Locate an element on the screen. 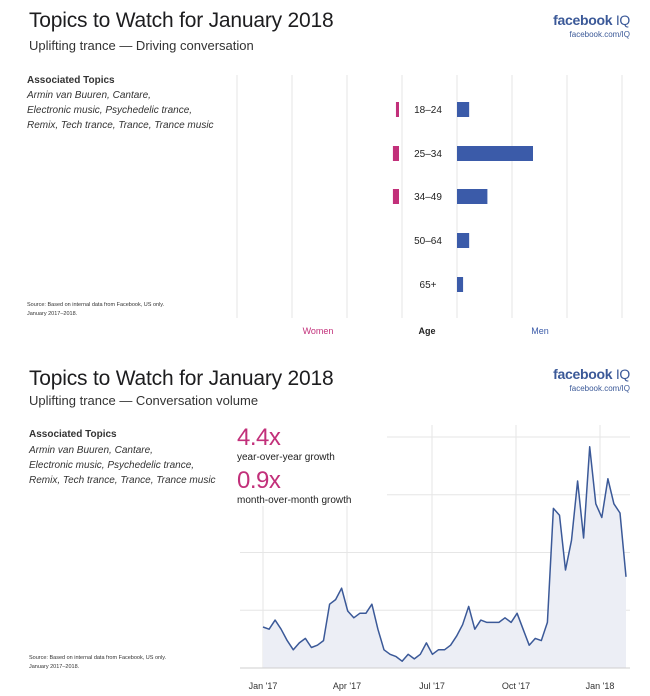 This screenshot has width=650, height=696. legend-women: Women is located at coordinates (318, 331).